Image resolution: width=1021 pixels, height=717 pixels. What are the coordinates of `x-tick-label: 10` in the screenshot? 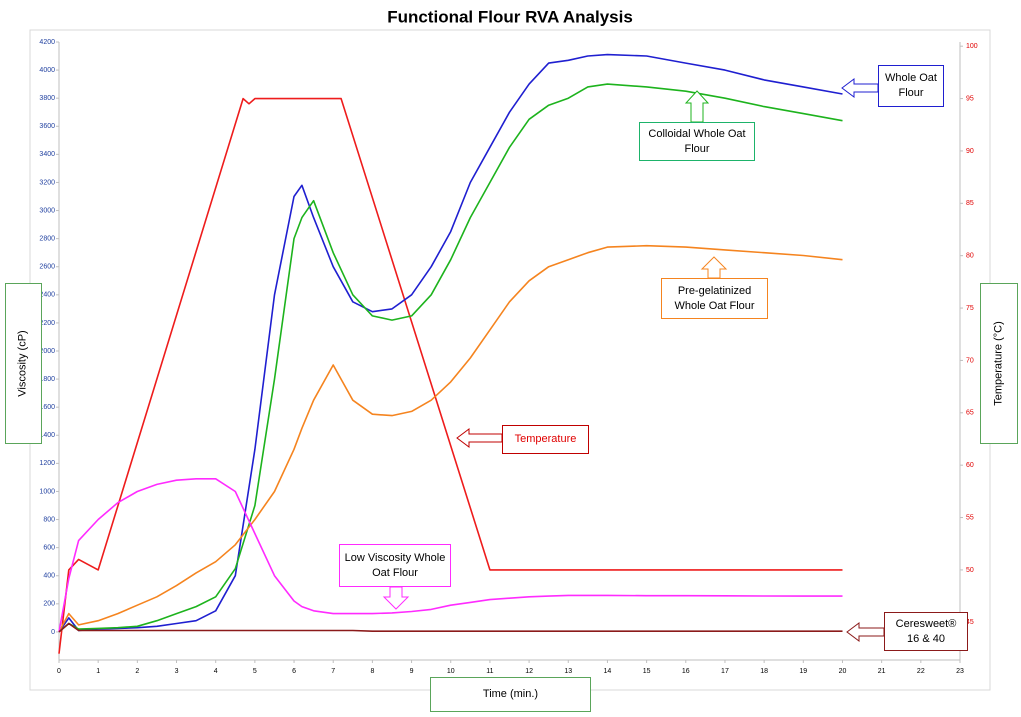 It's located at (451, 671).